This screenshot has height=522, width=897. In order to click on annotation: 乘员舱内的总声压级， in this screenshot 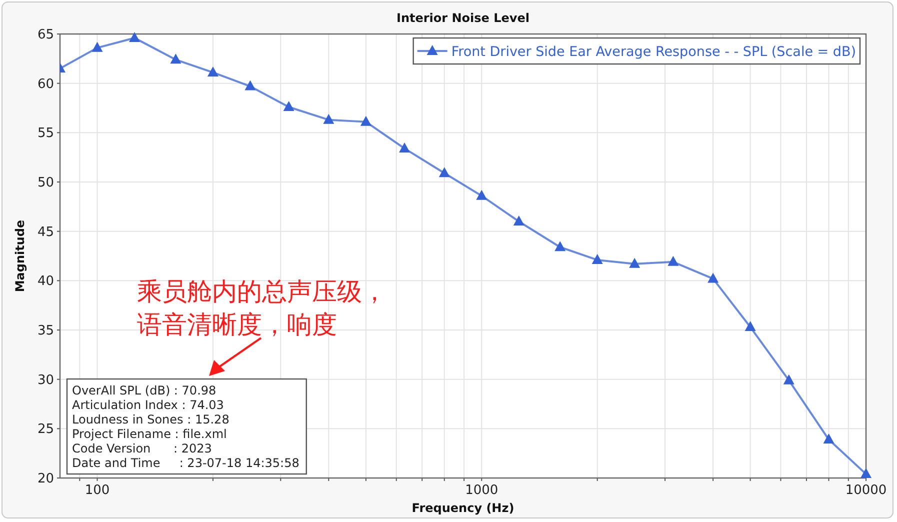, I will do `click(262, 292)`.